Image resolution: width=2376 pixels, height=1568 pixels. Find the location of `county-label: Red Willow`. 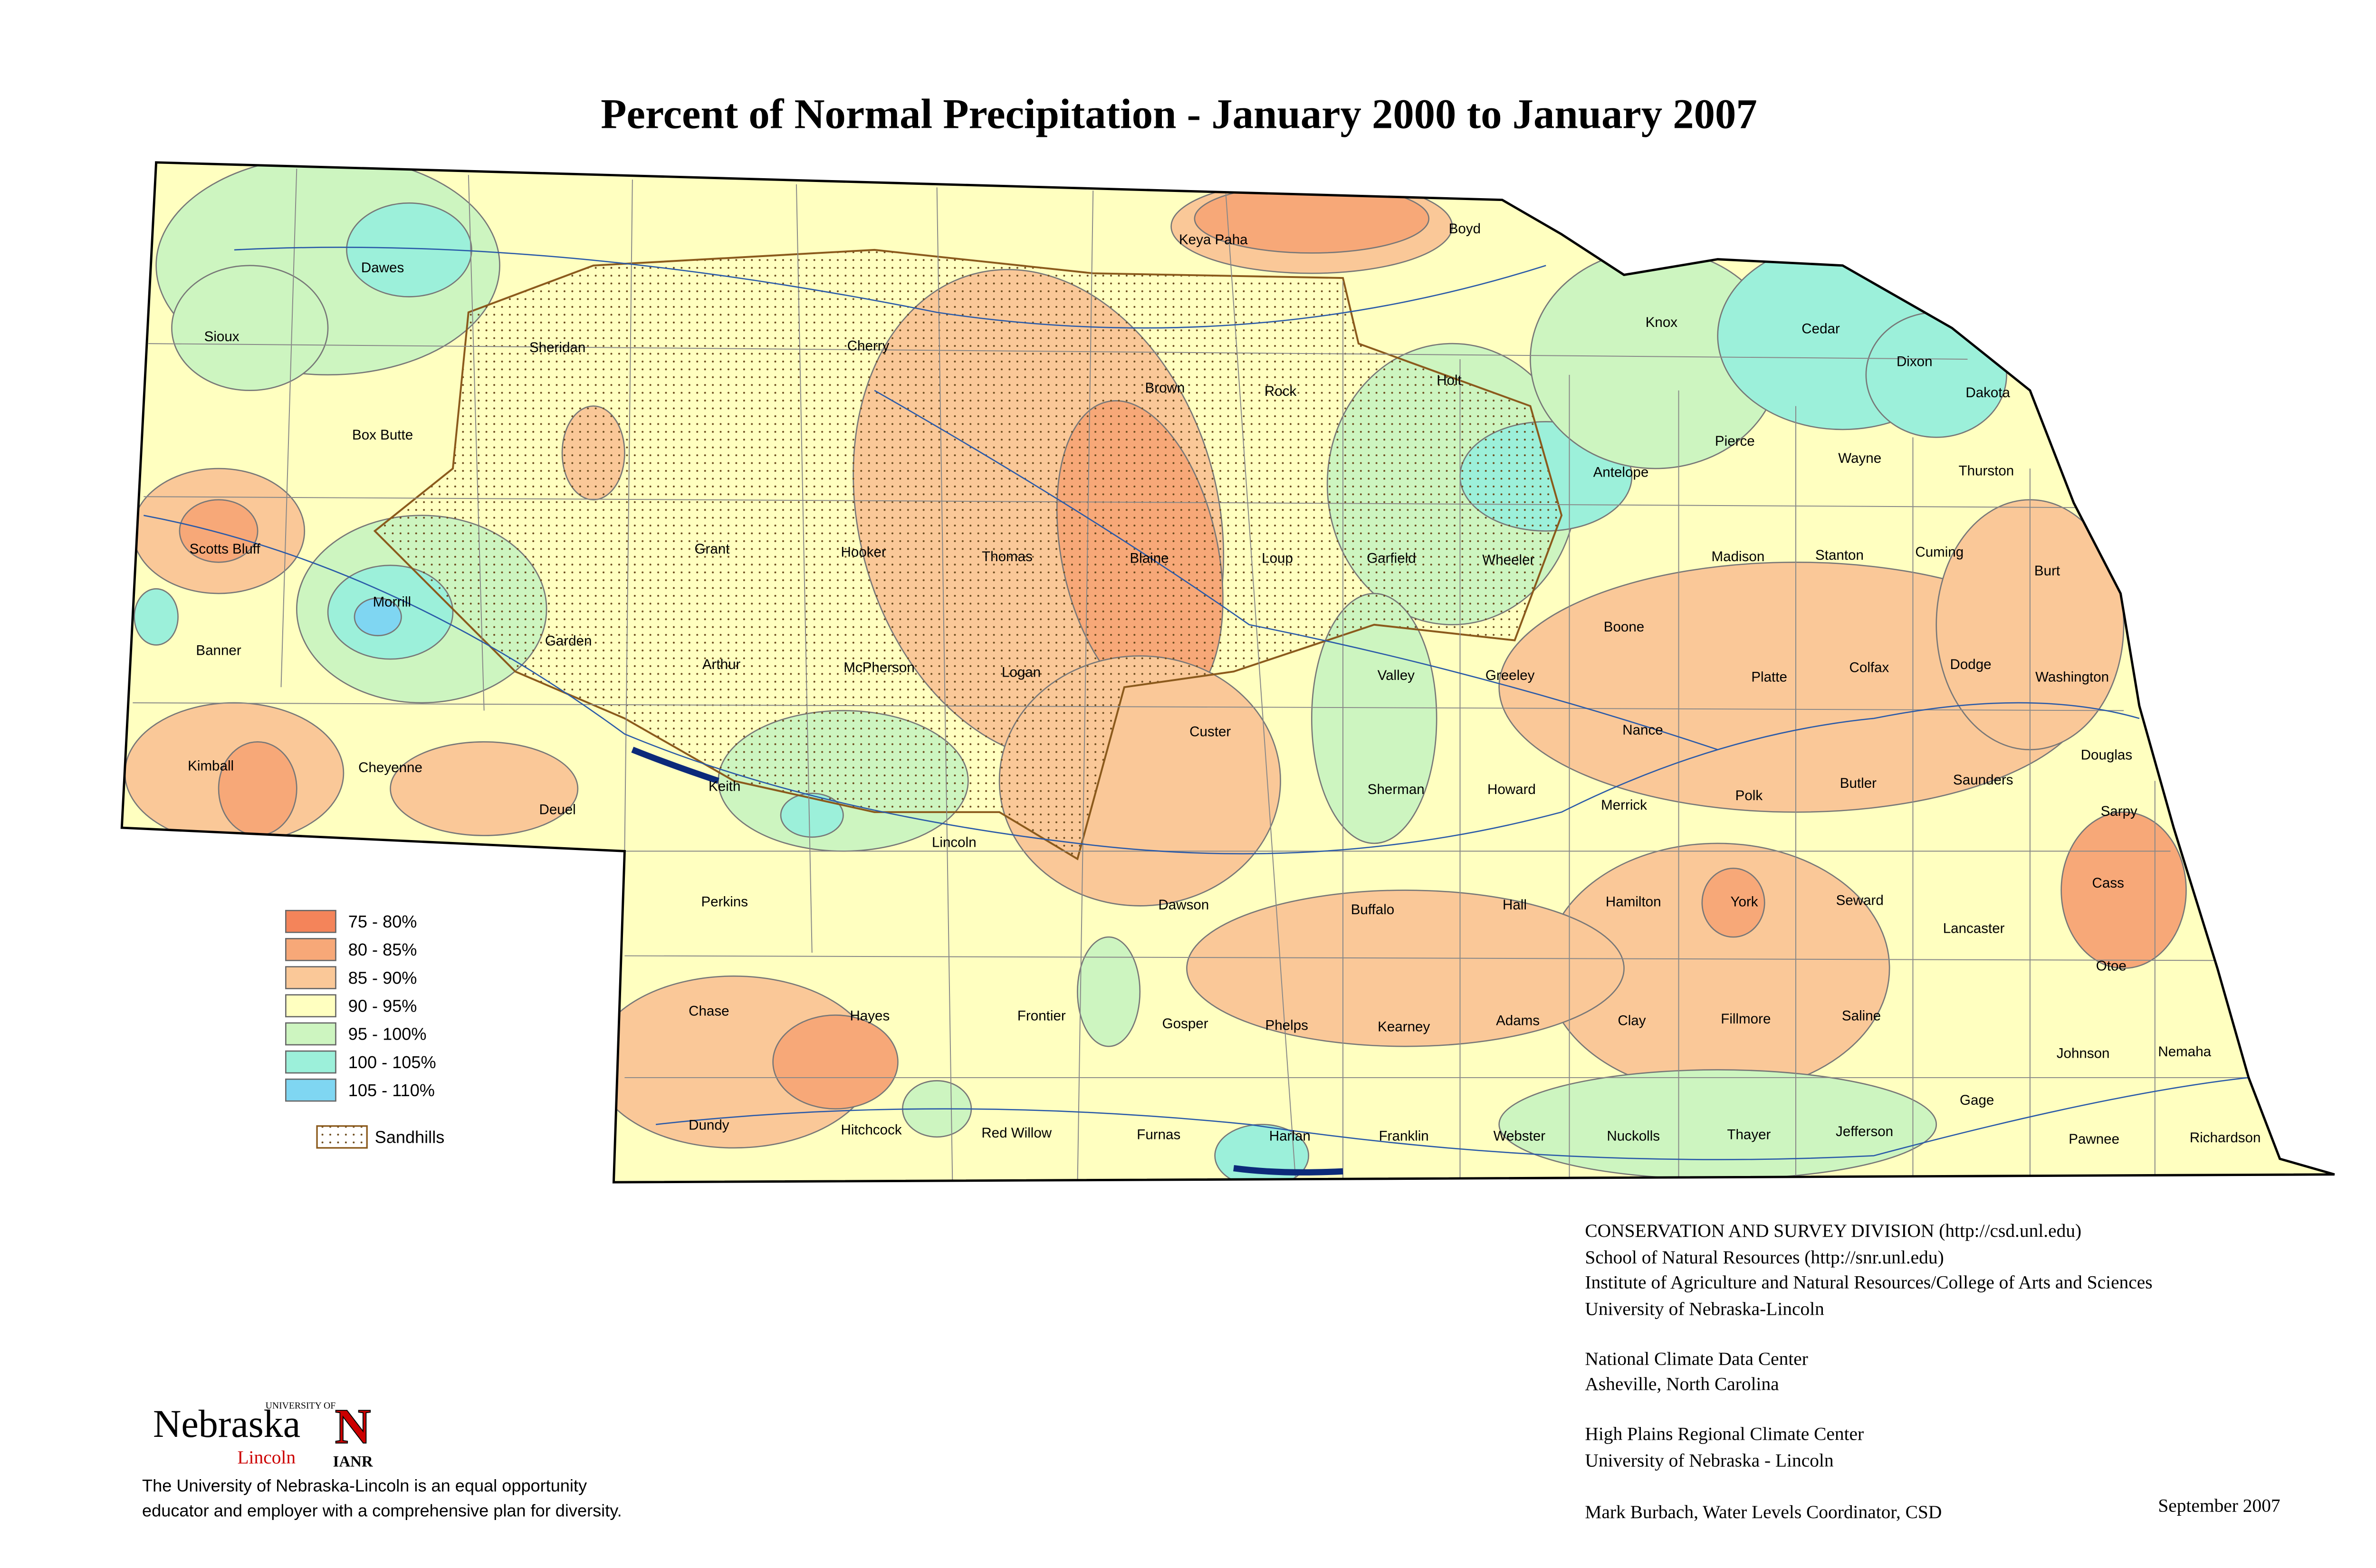

county-label: Red Willow is located at coordinates (1016, 1133).